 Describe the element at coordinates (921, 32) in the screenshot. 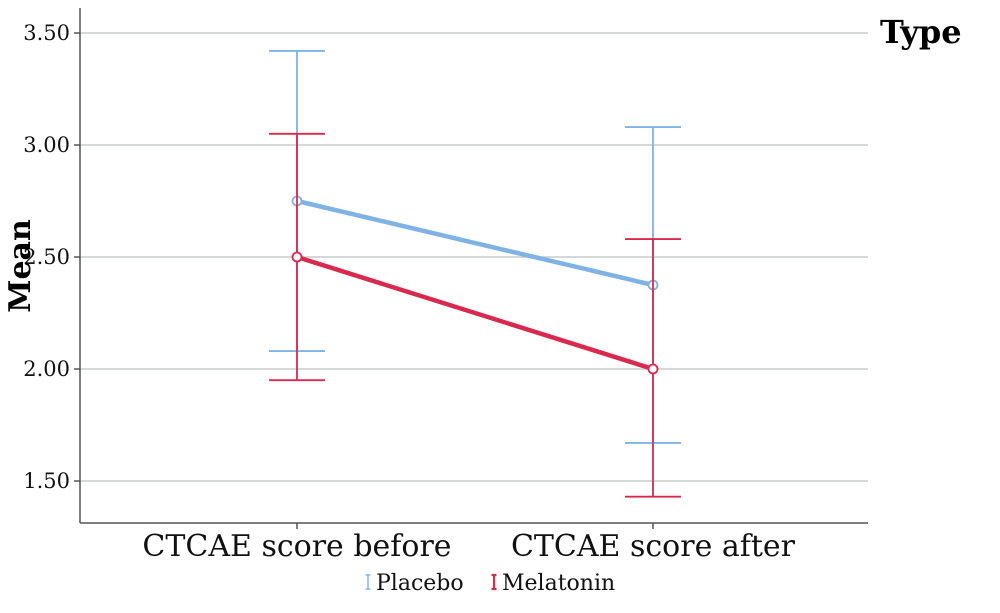

I see `legend-title: Type` at that location.